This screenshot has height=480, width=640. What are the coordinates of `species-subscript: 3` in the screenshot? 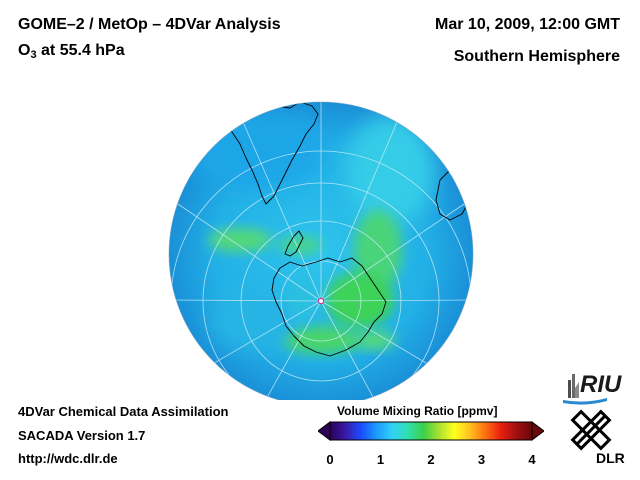 It's located at (33, 55).